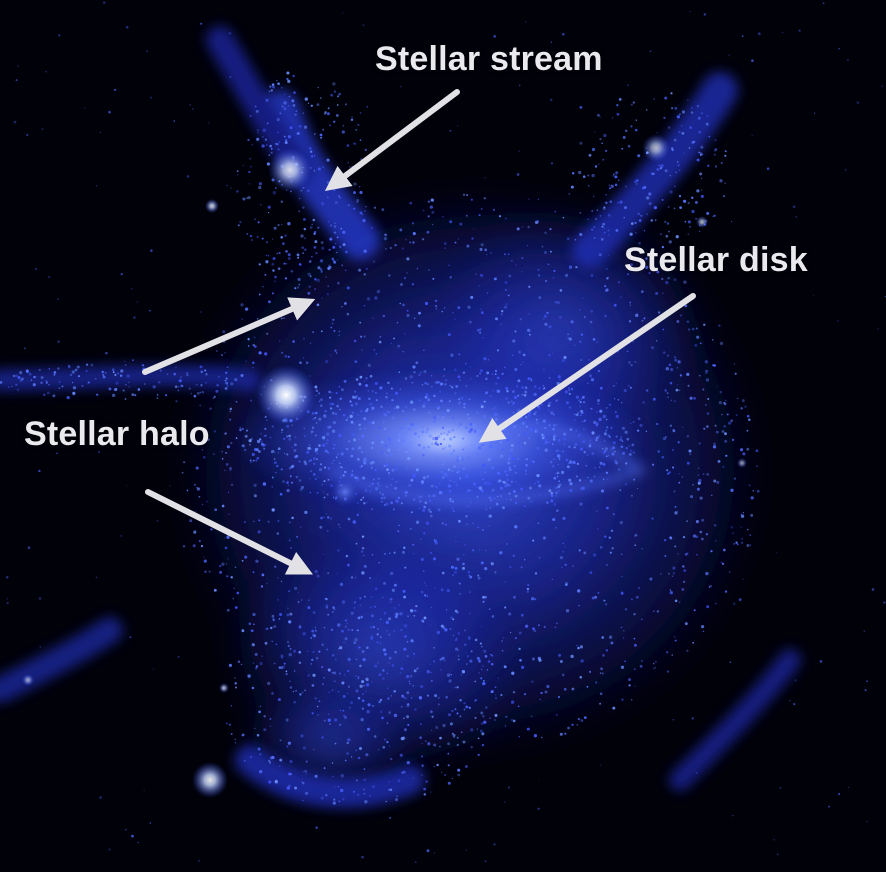 Image resolution: width=886 pixels, height=872 pixels. Describe the element at coordinates (229, 532) in the screenshot. I see `arrow-stellar-halo-lower` at that location.